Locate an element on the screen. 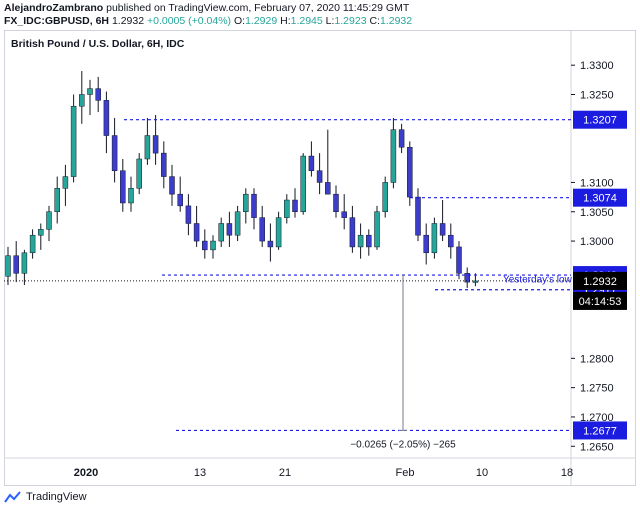  y-tick-label: 1.2650 is located at coordinates (597, 447).